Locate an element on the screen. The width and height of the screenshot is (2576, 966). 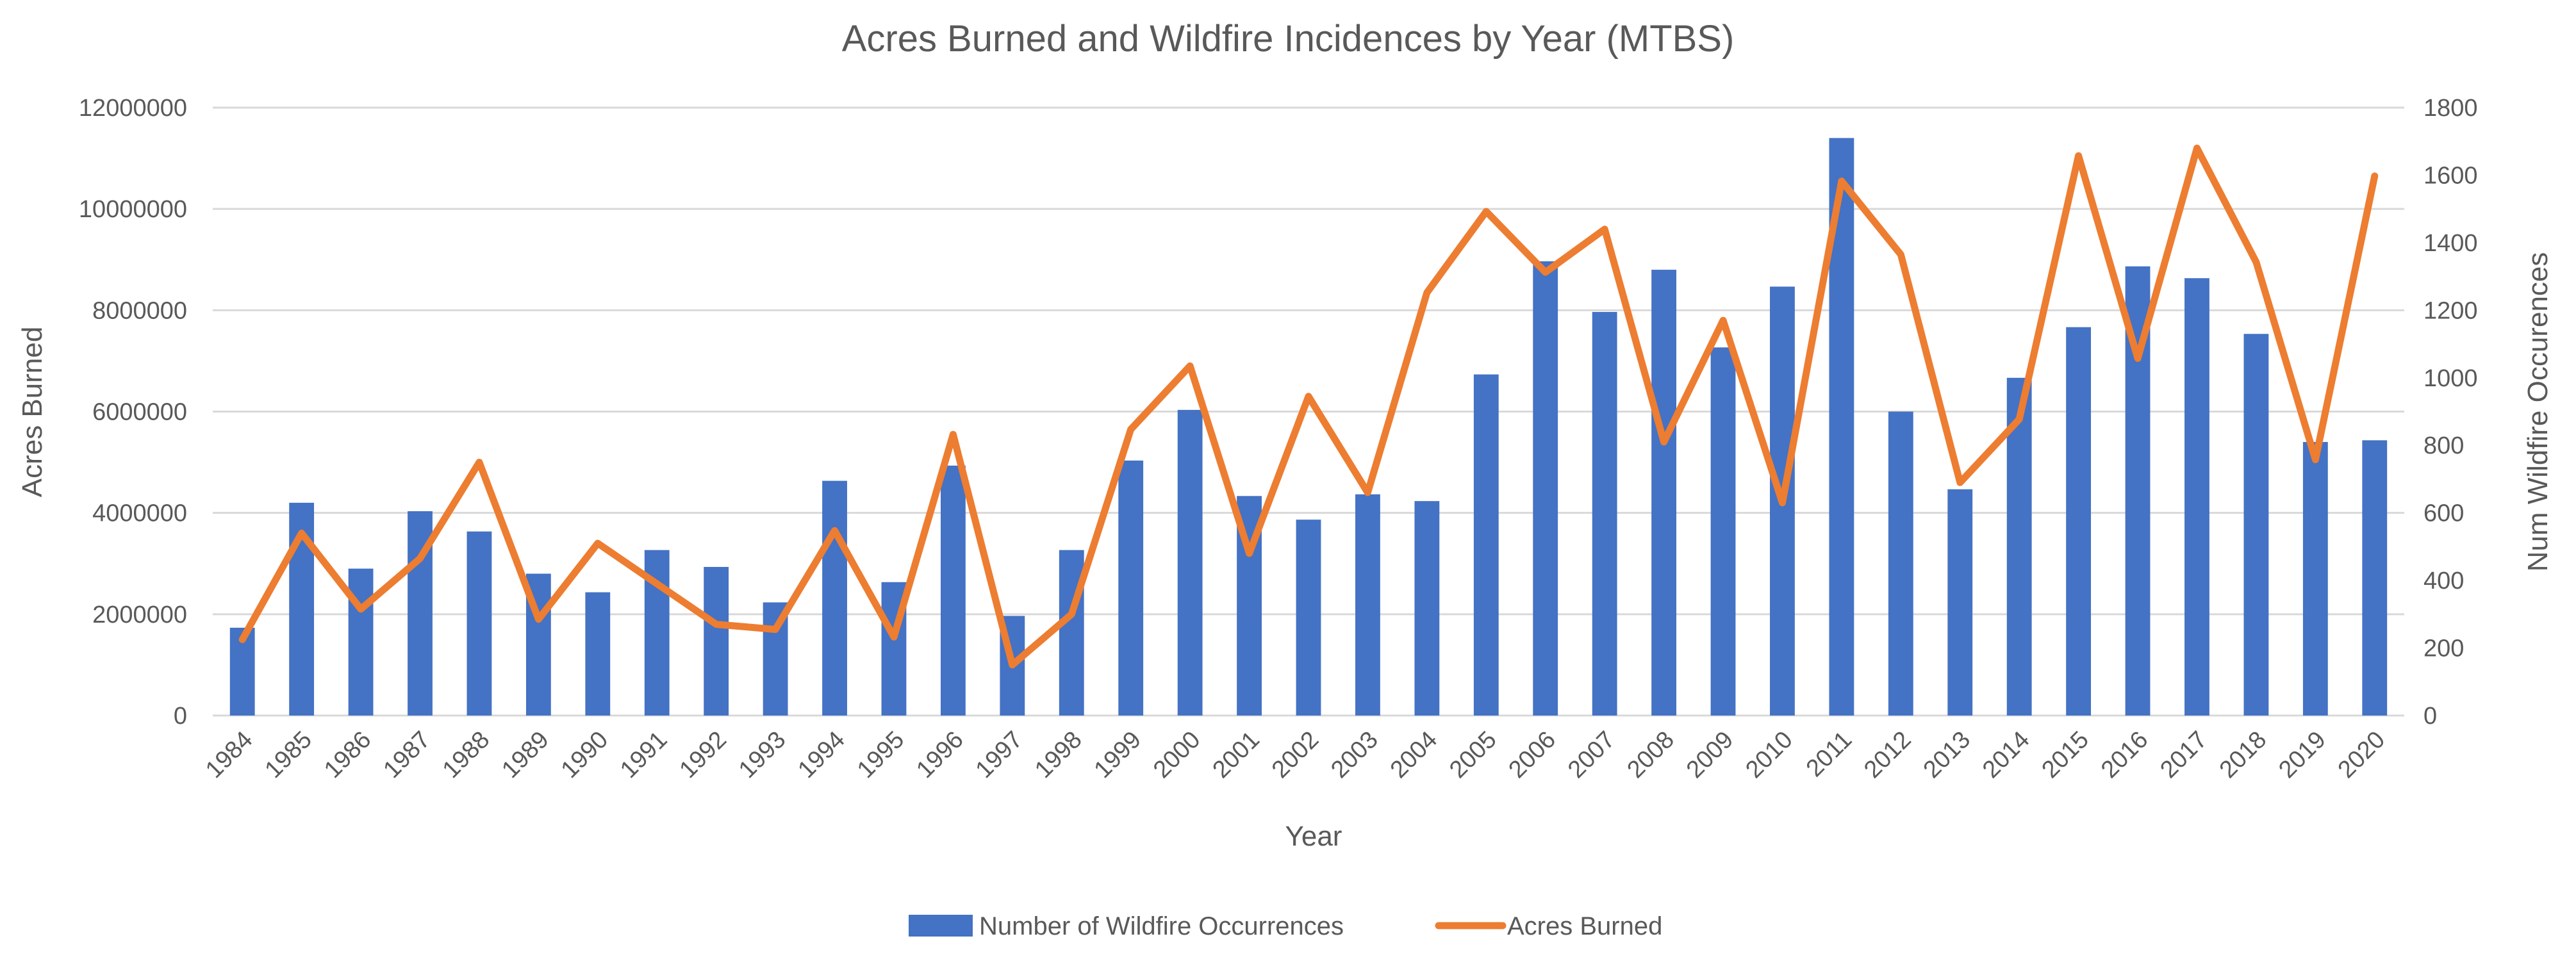
bar-2015 is located at coordinates (2079, 521).